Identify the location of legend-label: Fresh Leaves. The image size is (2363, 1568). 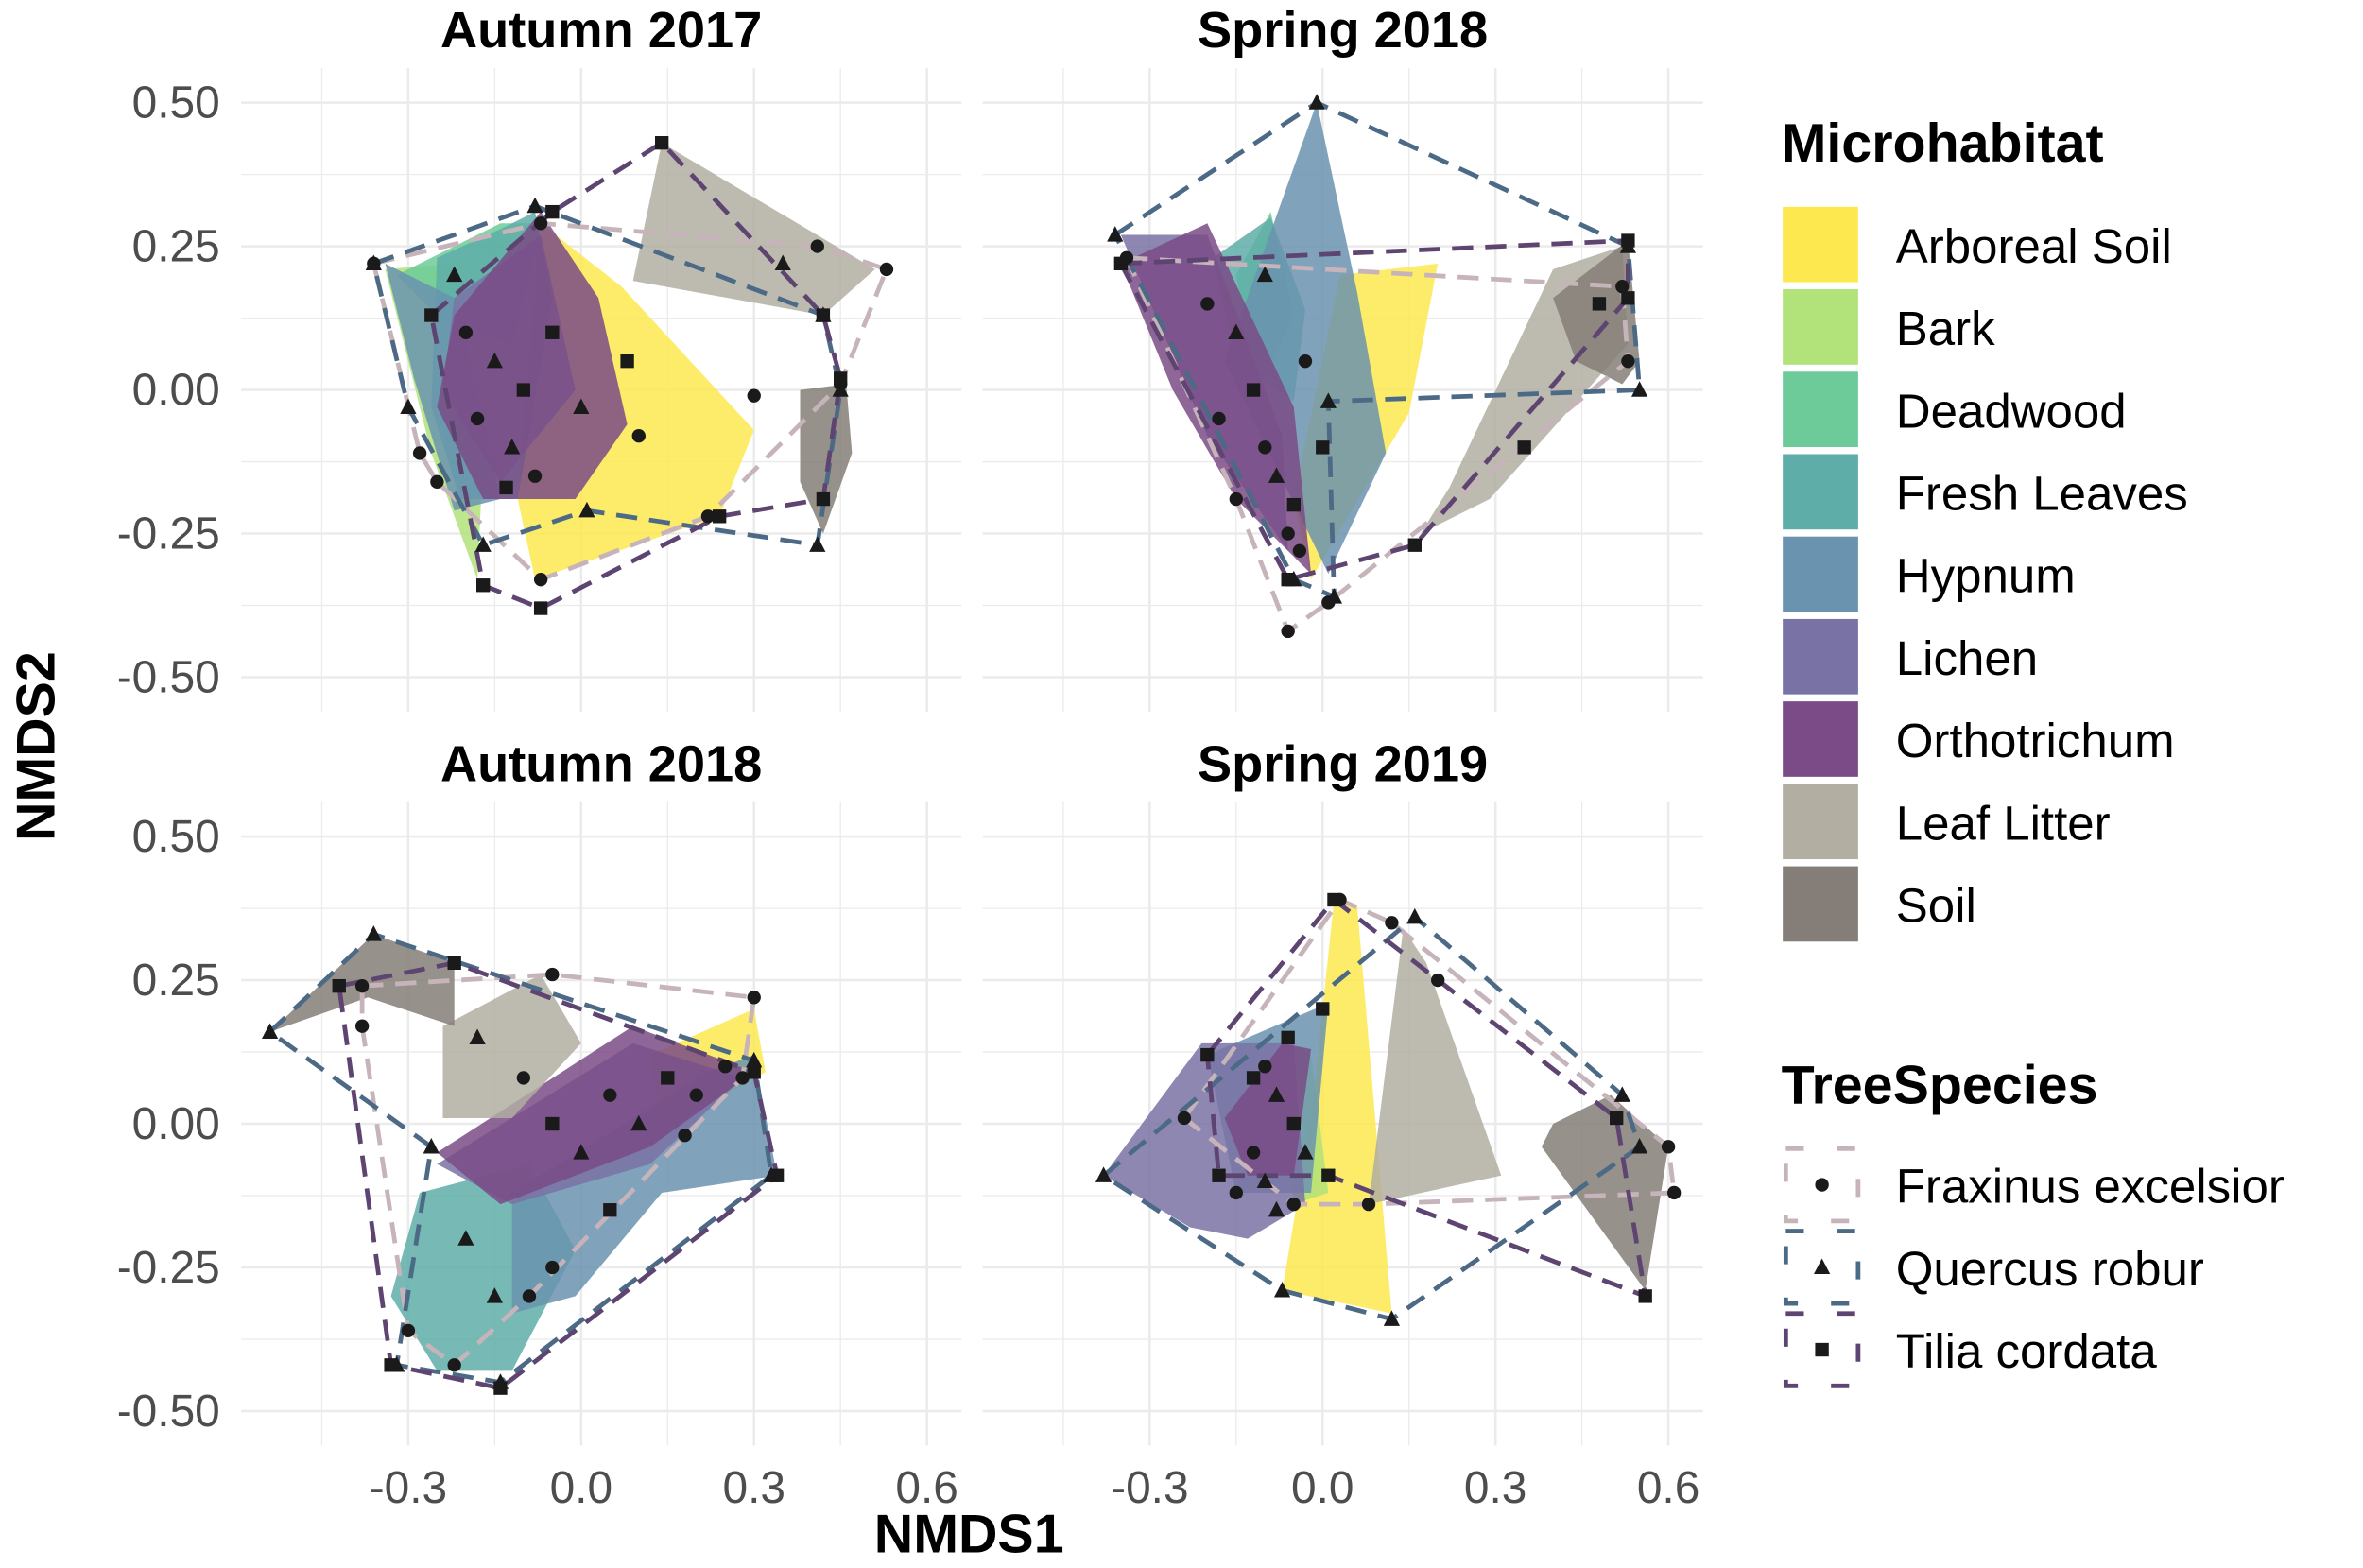
(2042, 493).